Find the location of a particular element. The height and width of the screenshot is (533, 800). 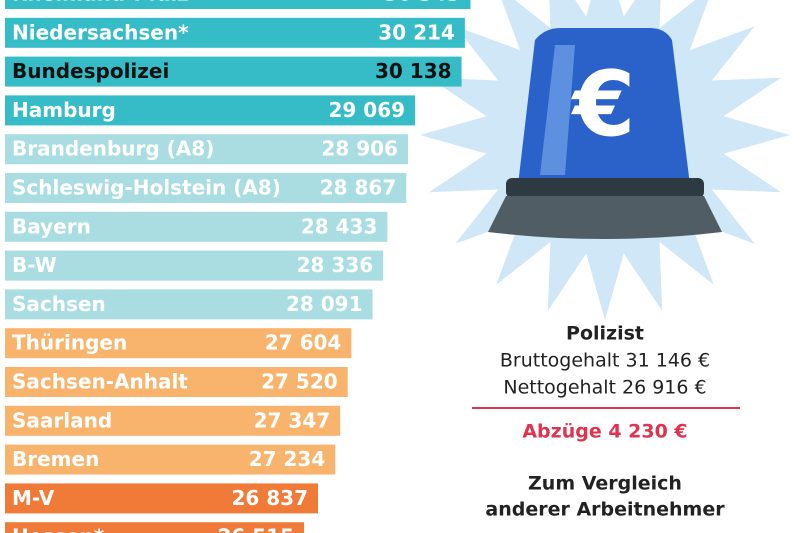

compare-subtitle: anderer Arbeitnehmer is located at coordinates (605, 510).